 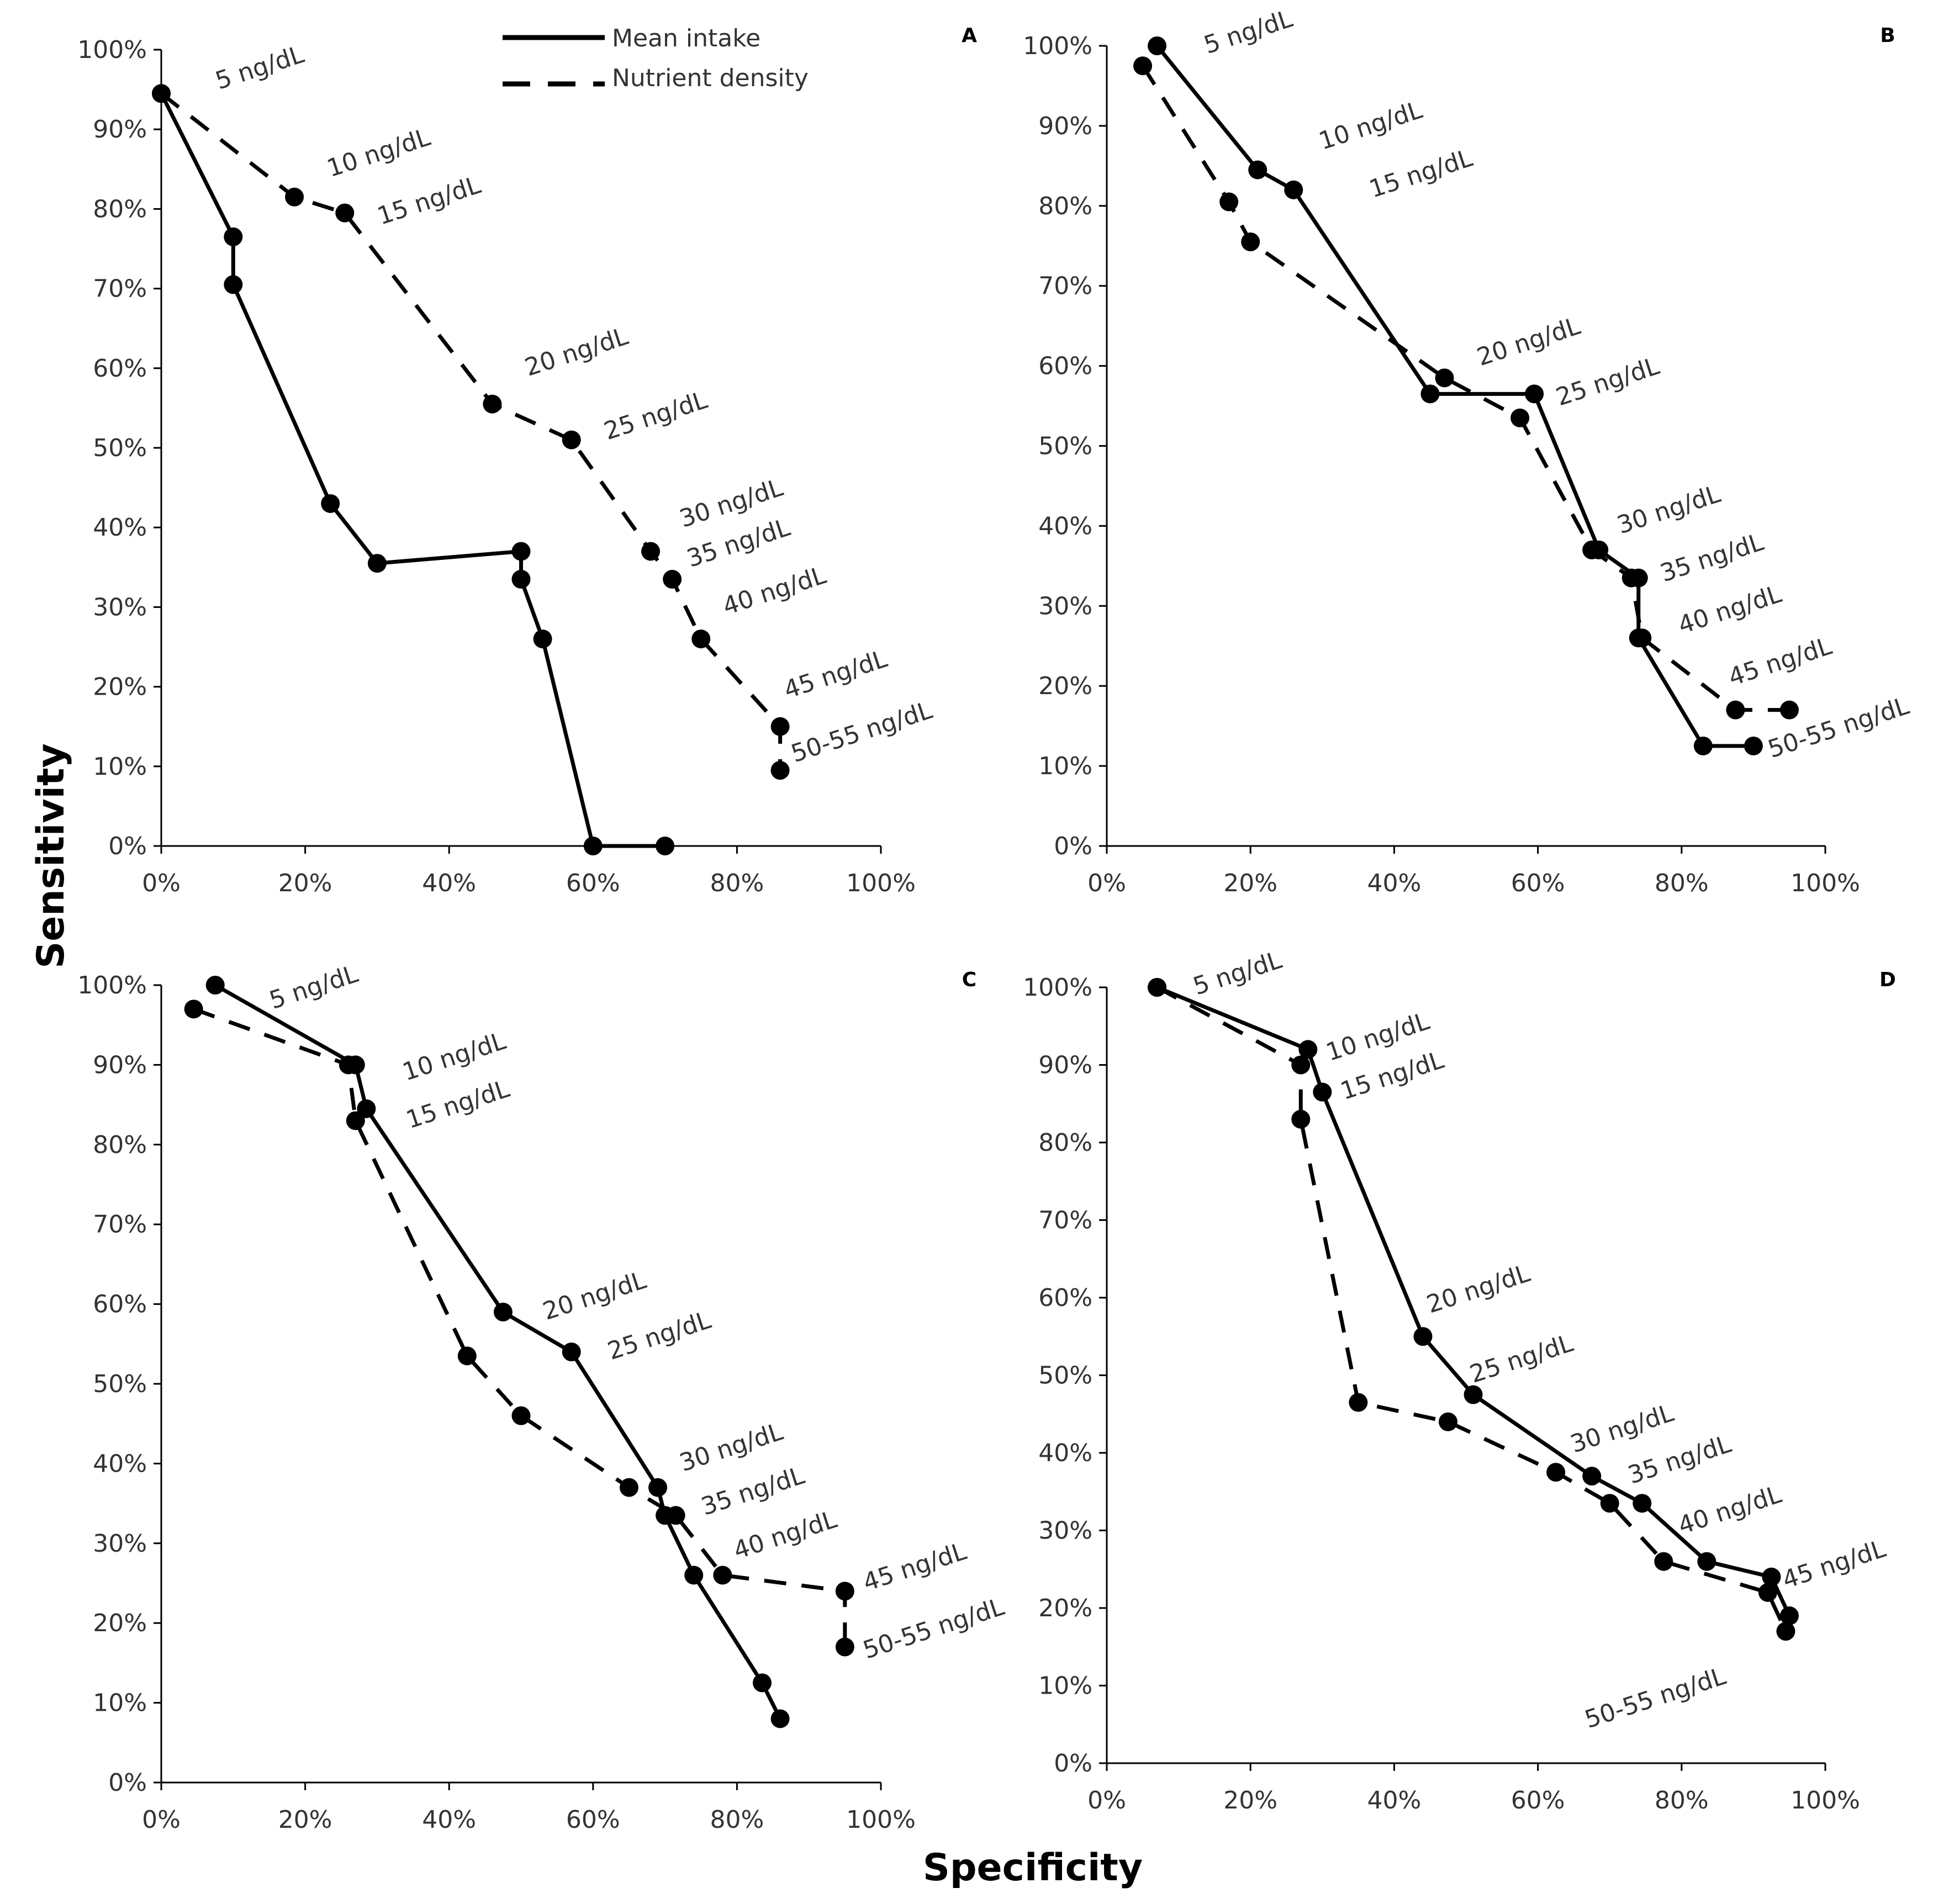 What do you see at coordinates (120, 1384) in the screenshot?
I see `y-tick-label: 50%` at bounding box center [120, 1384].